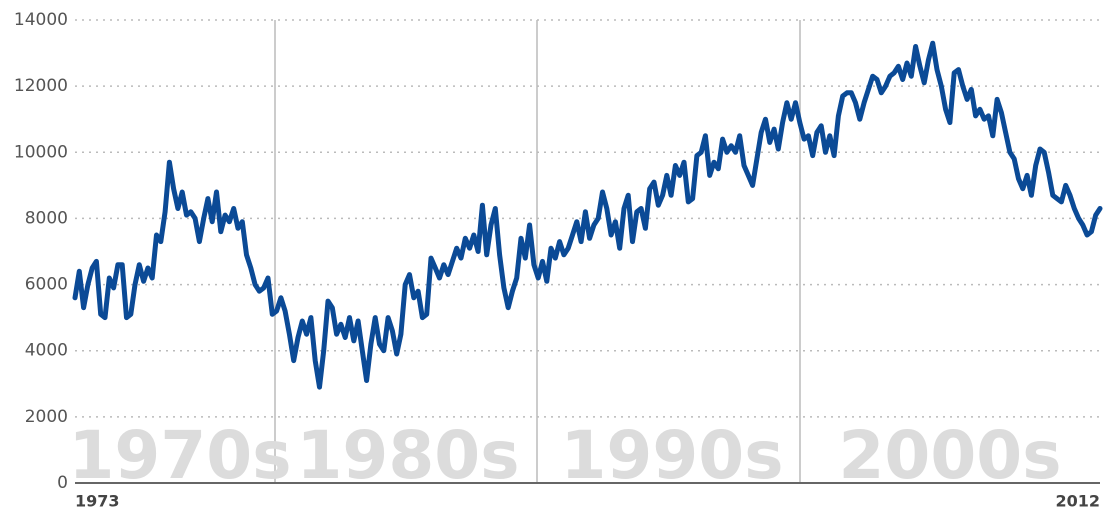 Image resolution: width=1103 pixels, height=509 pixels. What do you see at coordinates (180, 455) in the screenshot?
I see `decade-label: 1970s` at bounding box center [180, 455].